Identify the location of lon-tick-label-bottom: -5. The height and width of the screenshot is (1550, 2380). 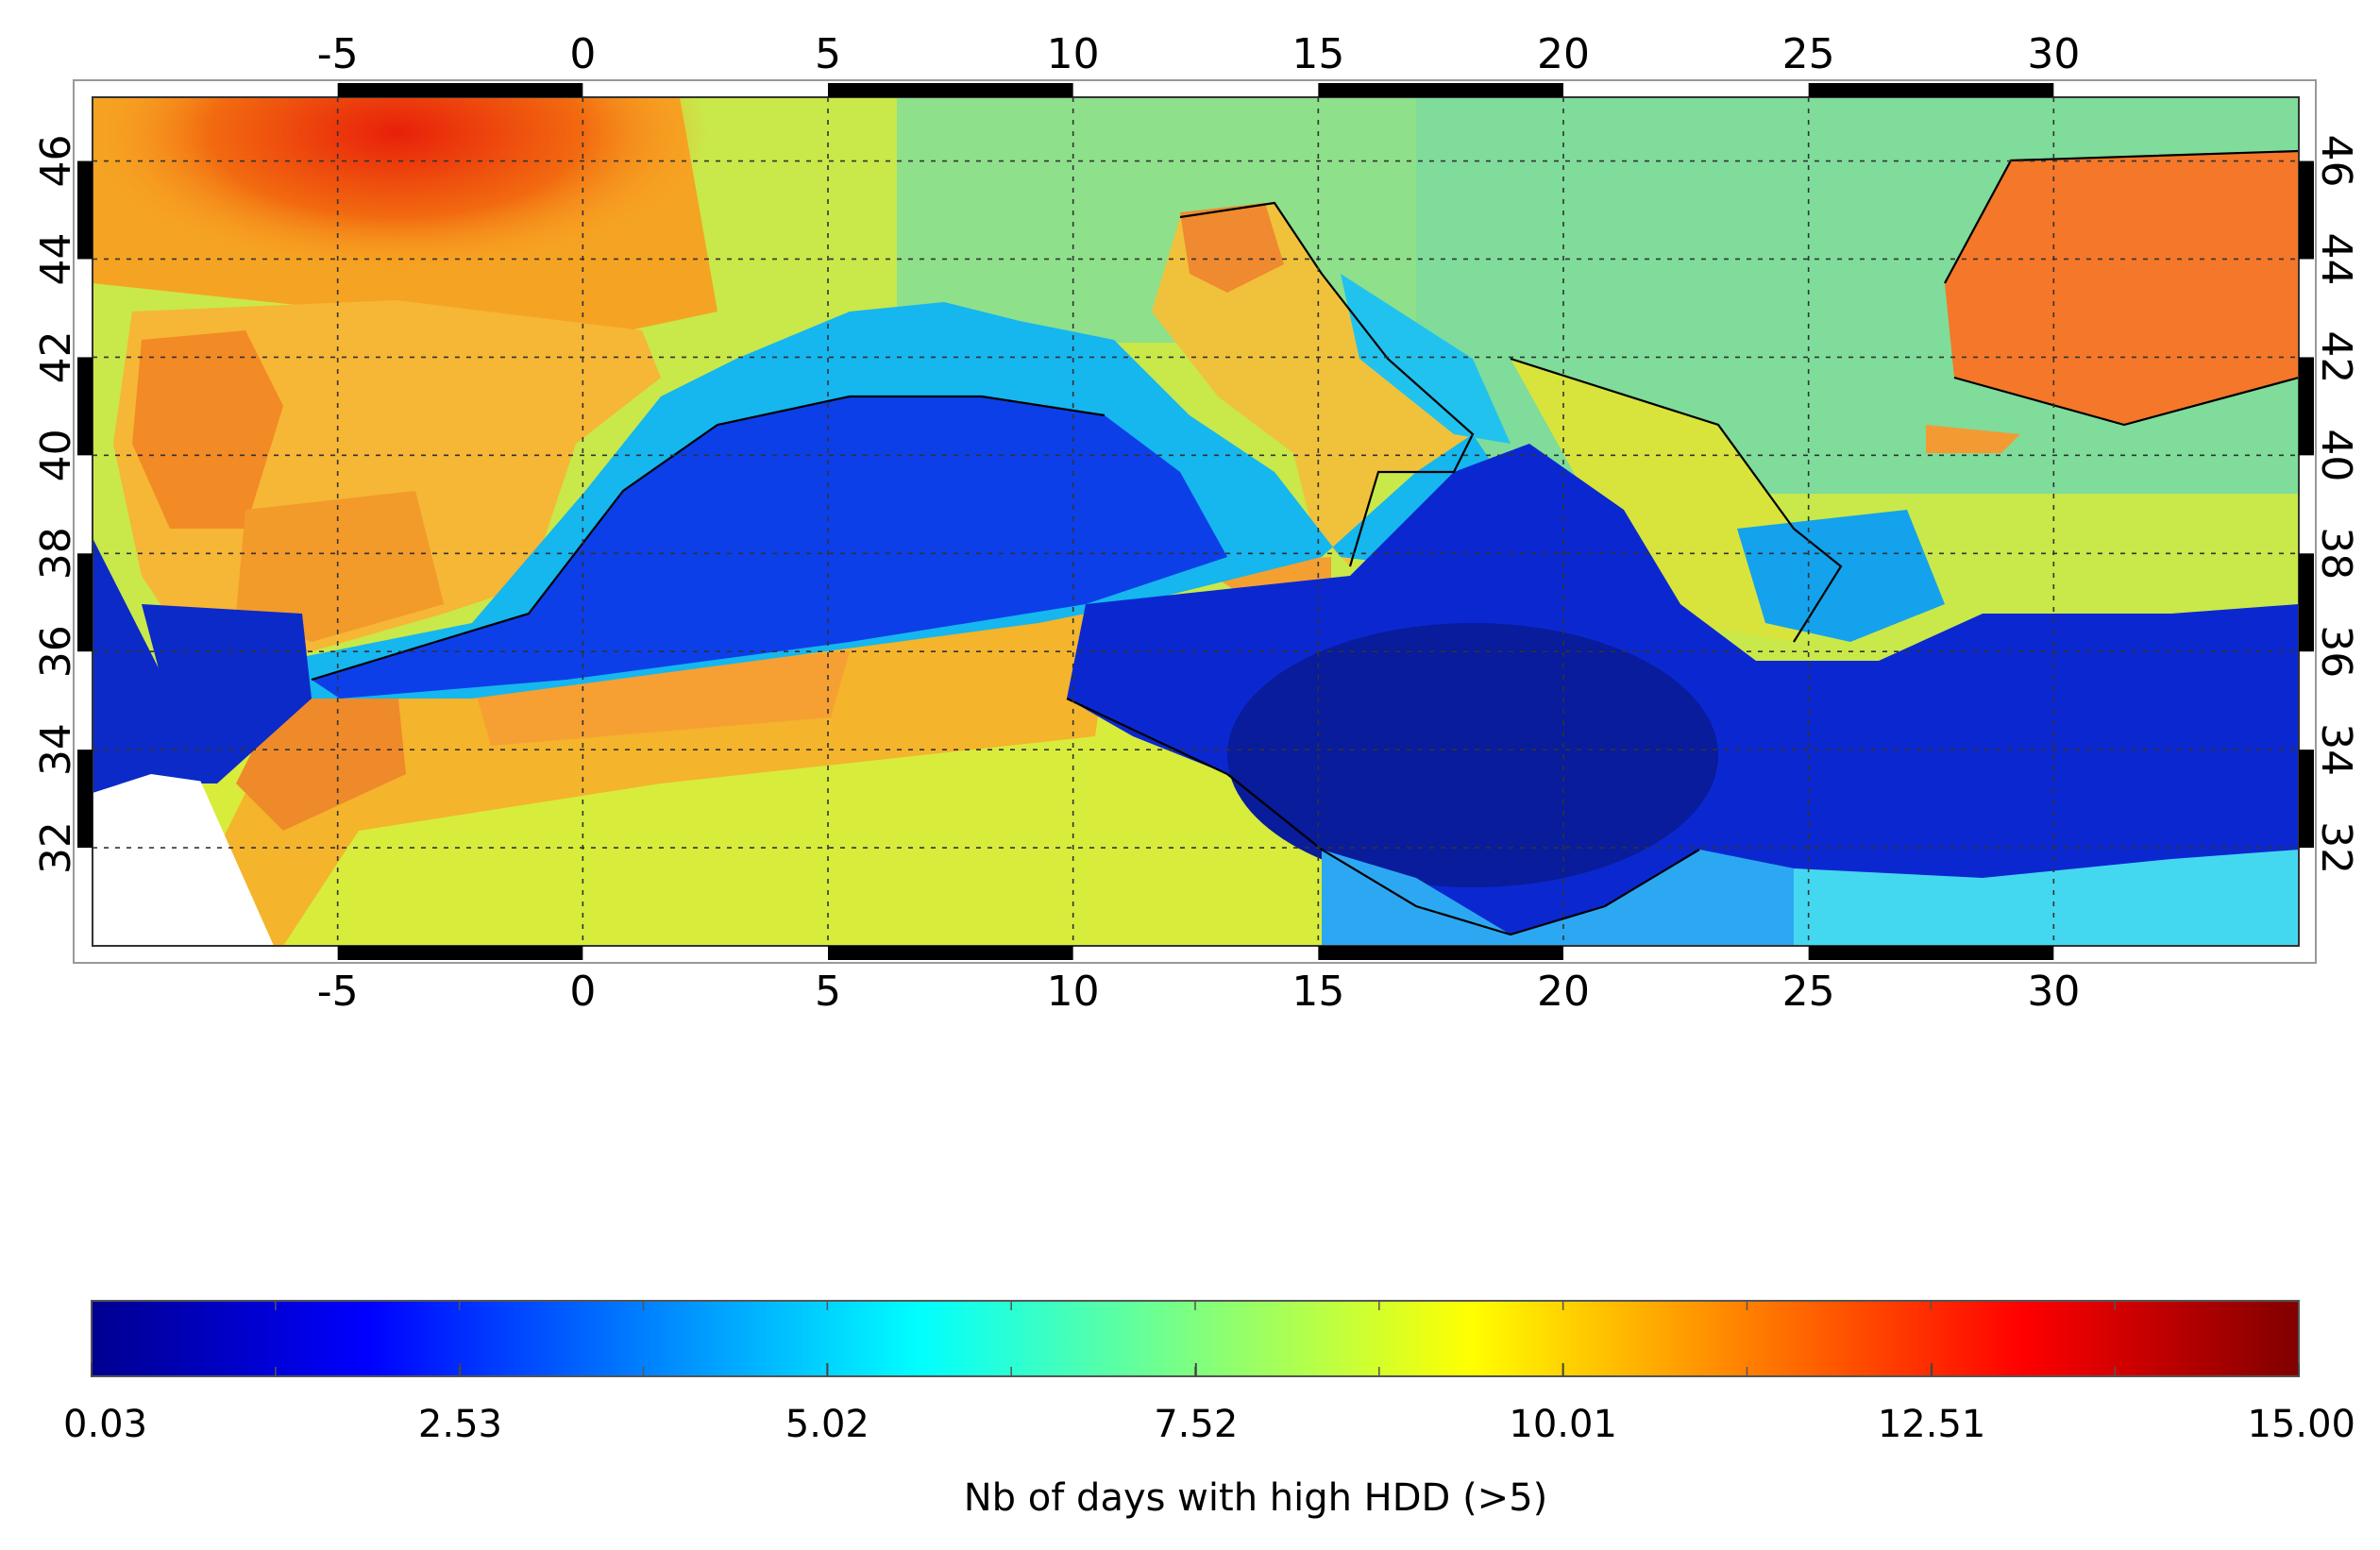
(338, 992).